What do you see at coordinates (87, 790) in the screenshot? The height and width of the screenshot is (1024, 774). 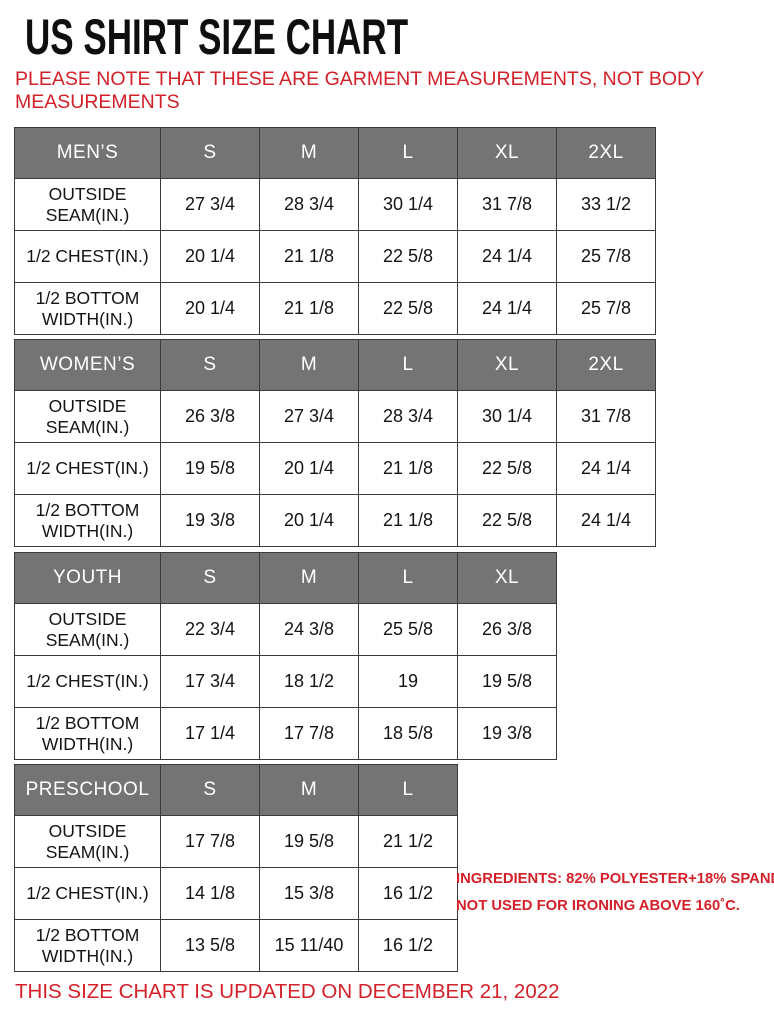 I see `category-header: PRESCHOOL` at bounding box center [87, 790].